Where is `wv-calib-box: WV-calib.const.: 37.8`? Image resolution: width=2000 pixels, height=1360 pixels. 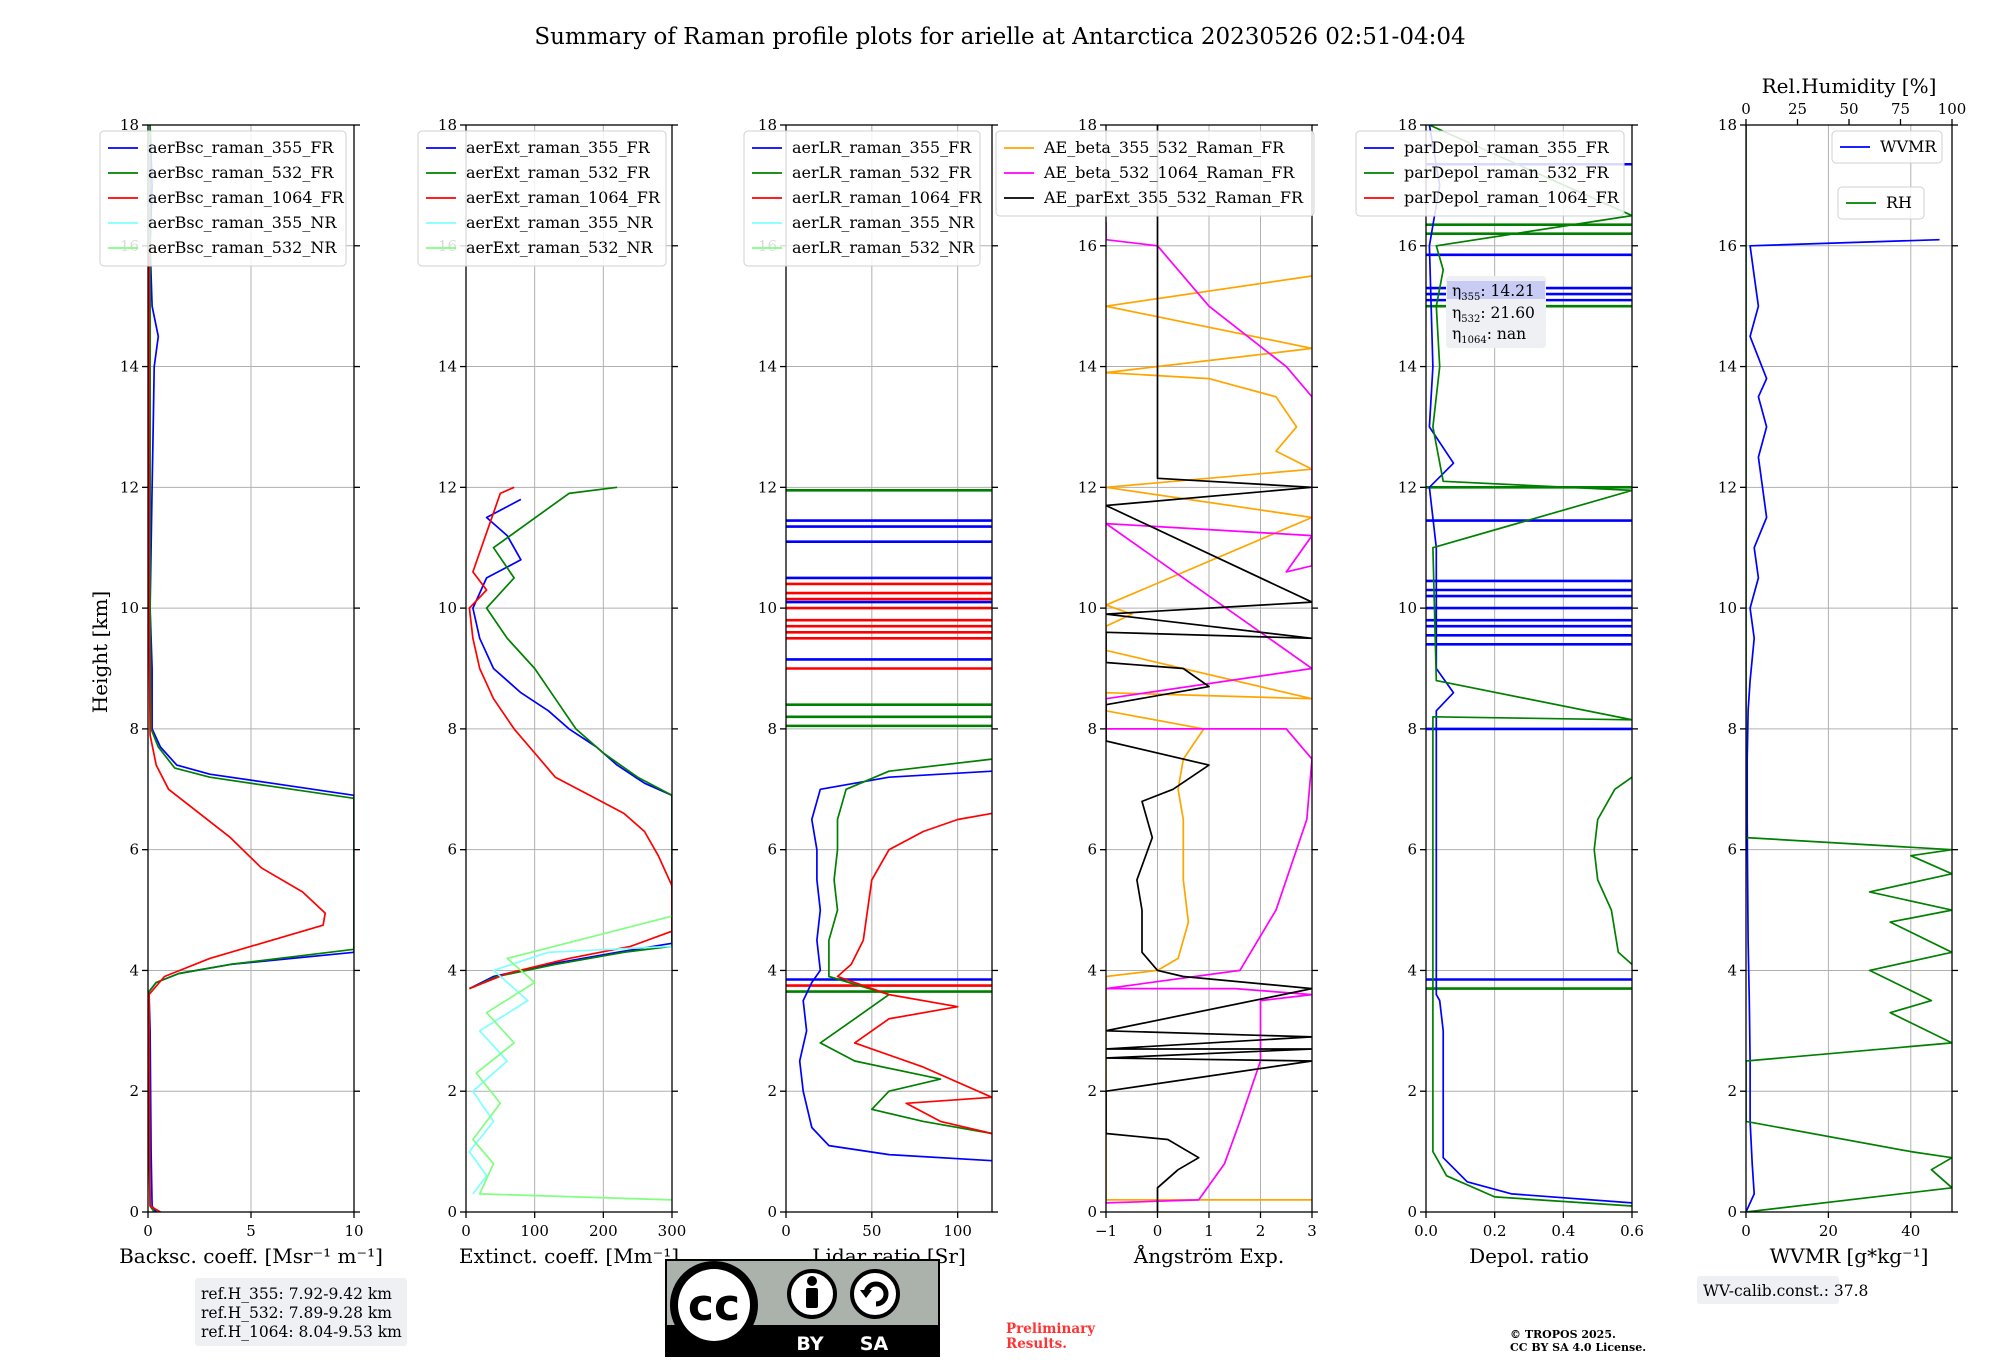 wv-calib-box: WV-calib.const.: 37.8 is located at coordinates (1782, 1290).